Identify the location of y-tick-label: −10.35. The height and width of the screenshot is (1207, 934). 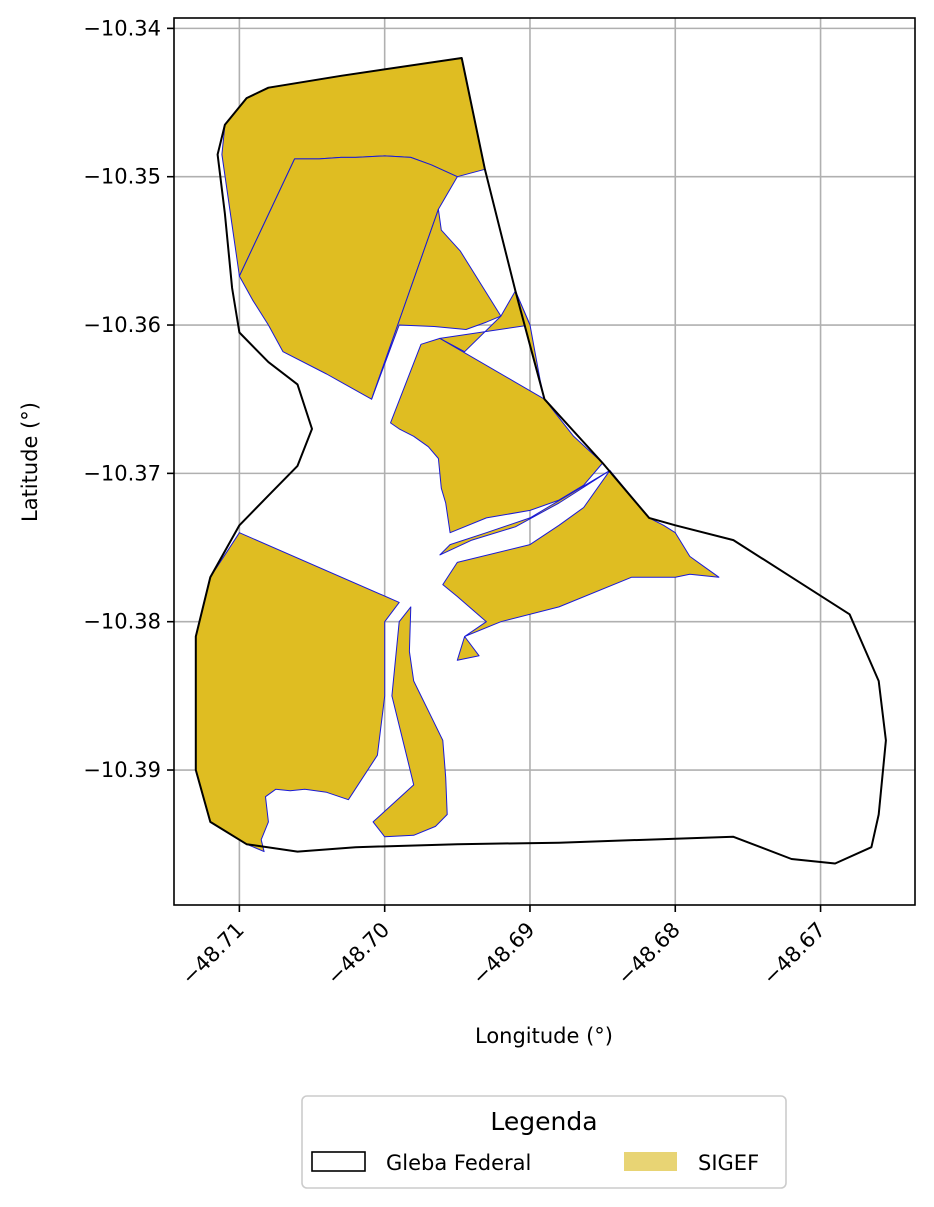
(122, 177).